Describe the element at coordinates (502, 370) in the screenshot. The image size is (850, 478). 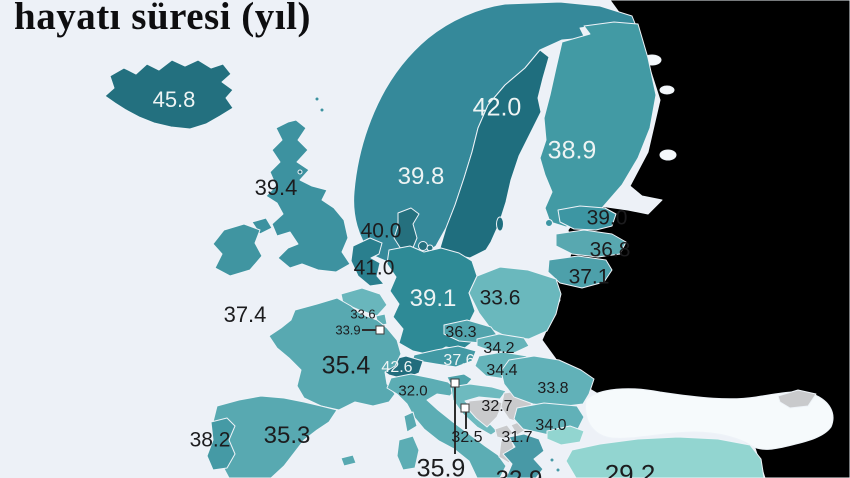
I see `value-label-hungary: 34.4` at that location.